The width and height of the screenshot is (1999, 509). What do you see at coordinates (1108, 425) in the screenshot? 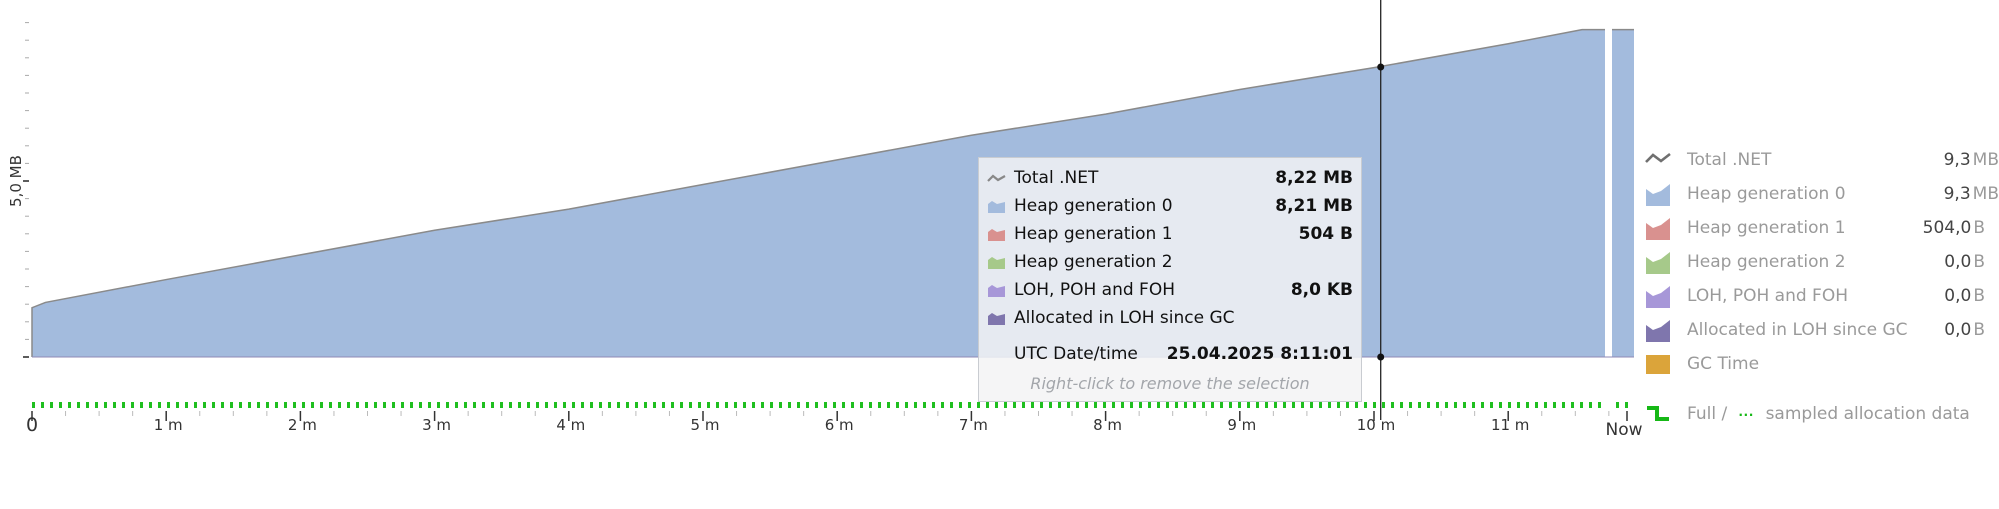
I see `x-tick-label: 8 m` at bounding box center [1108, 425].